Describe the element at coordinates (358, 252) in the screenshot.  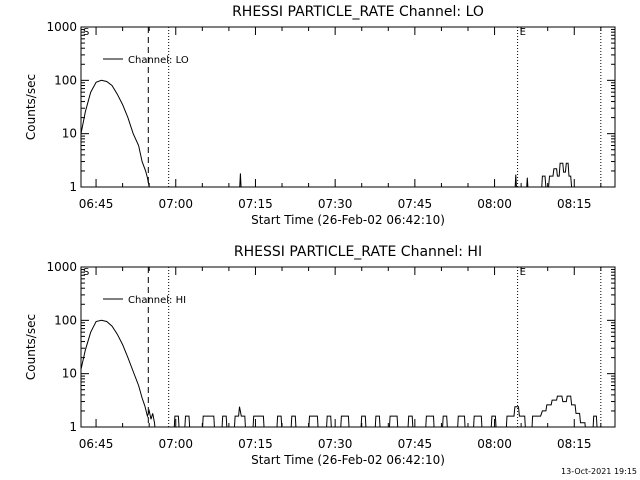
I see `chart-title: RHESSI PARTICLE_RATE Channel: HI` at that location.